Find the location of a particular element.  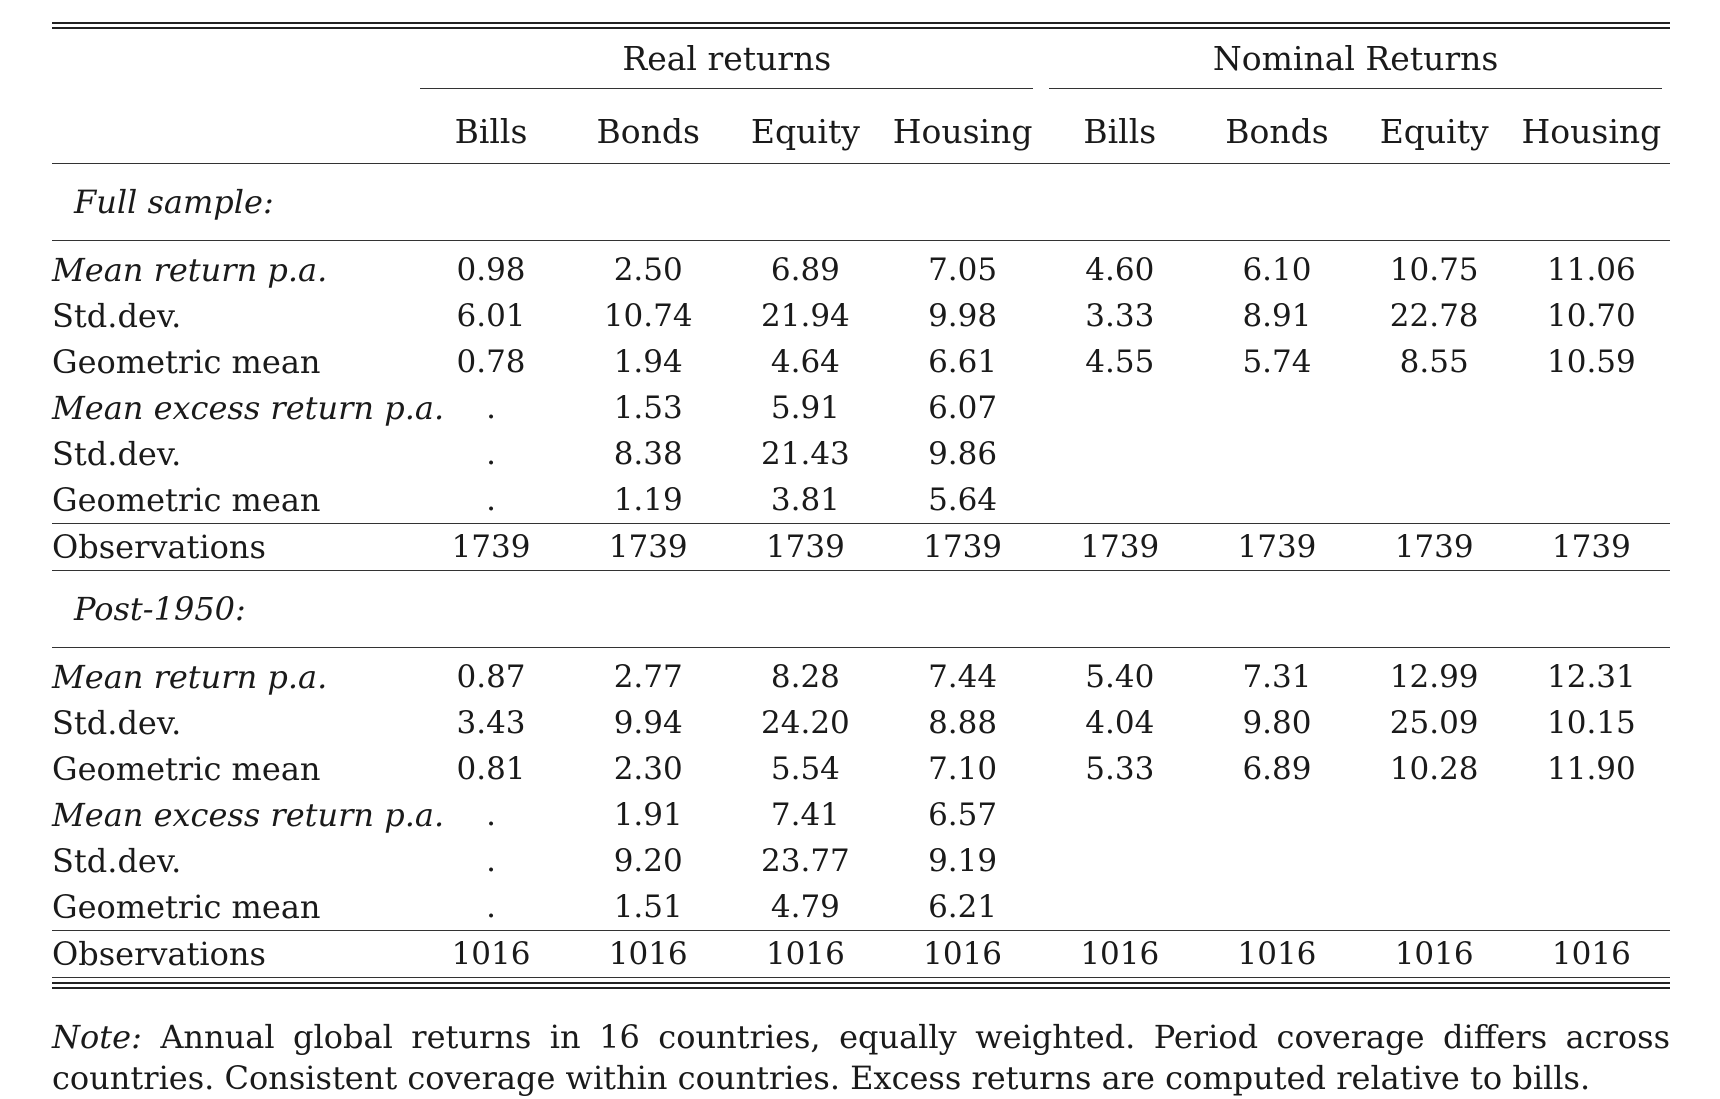

table-cell: 8.88 is located at coordinates (963, 723).